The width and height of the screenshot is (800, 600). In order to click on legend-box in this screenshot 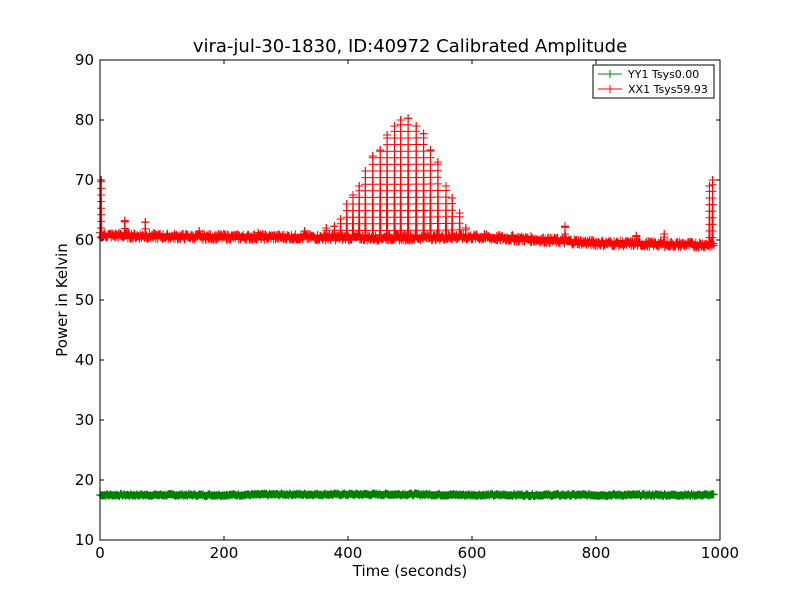, I will do `click(653, 81)`.